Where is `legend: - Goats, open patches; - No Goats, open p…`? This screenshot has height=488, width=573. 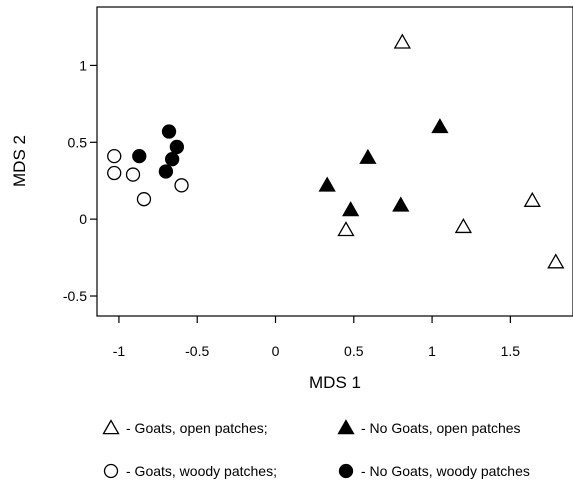
legend: - Goats, open patches; - No Goats, open p… is located at coordinates (316, 449).